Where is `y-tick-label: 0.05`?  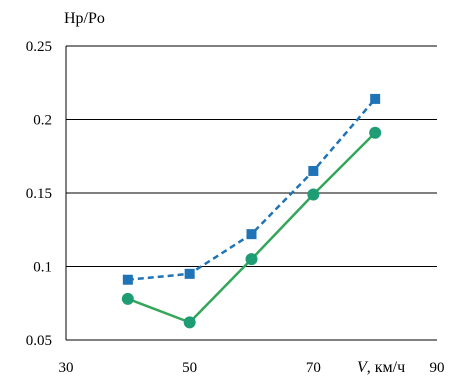
y-tick-label: 0.05 is located at coordinates (39, 341).